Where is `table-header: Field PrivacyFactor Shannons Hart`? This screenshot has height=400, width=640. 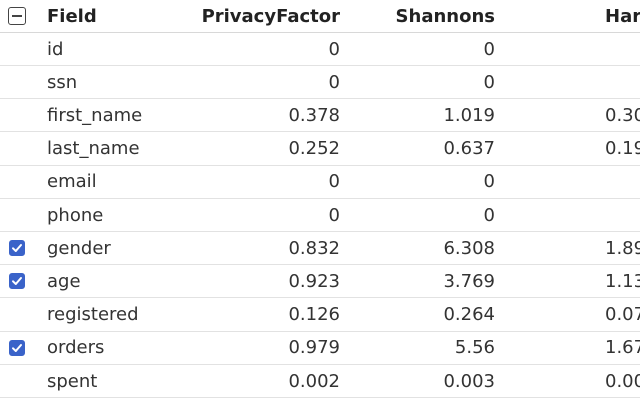 table-header: Field PrivacyFactor Shannons Hart is located at coordinates (320, 16).